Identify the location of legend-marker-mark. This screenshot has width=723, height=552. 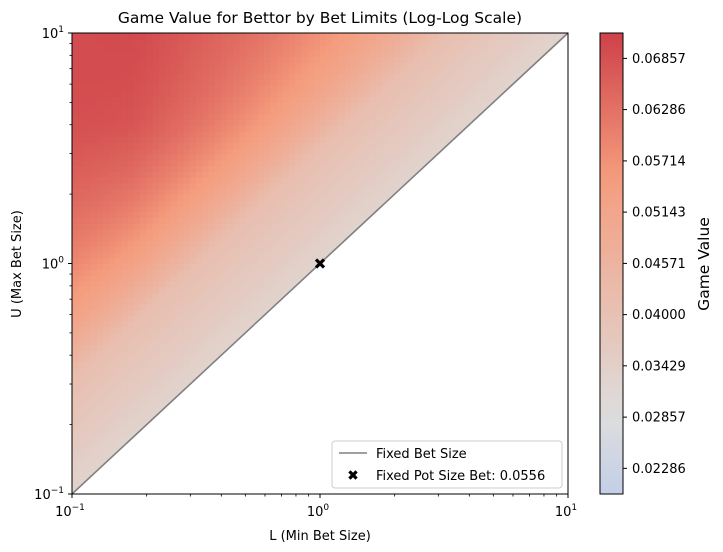
(353, 475).